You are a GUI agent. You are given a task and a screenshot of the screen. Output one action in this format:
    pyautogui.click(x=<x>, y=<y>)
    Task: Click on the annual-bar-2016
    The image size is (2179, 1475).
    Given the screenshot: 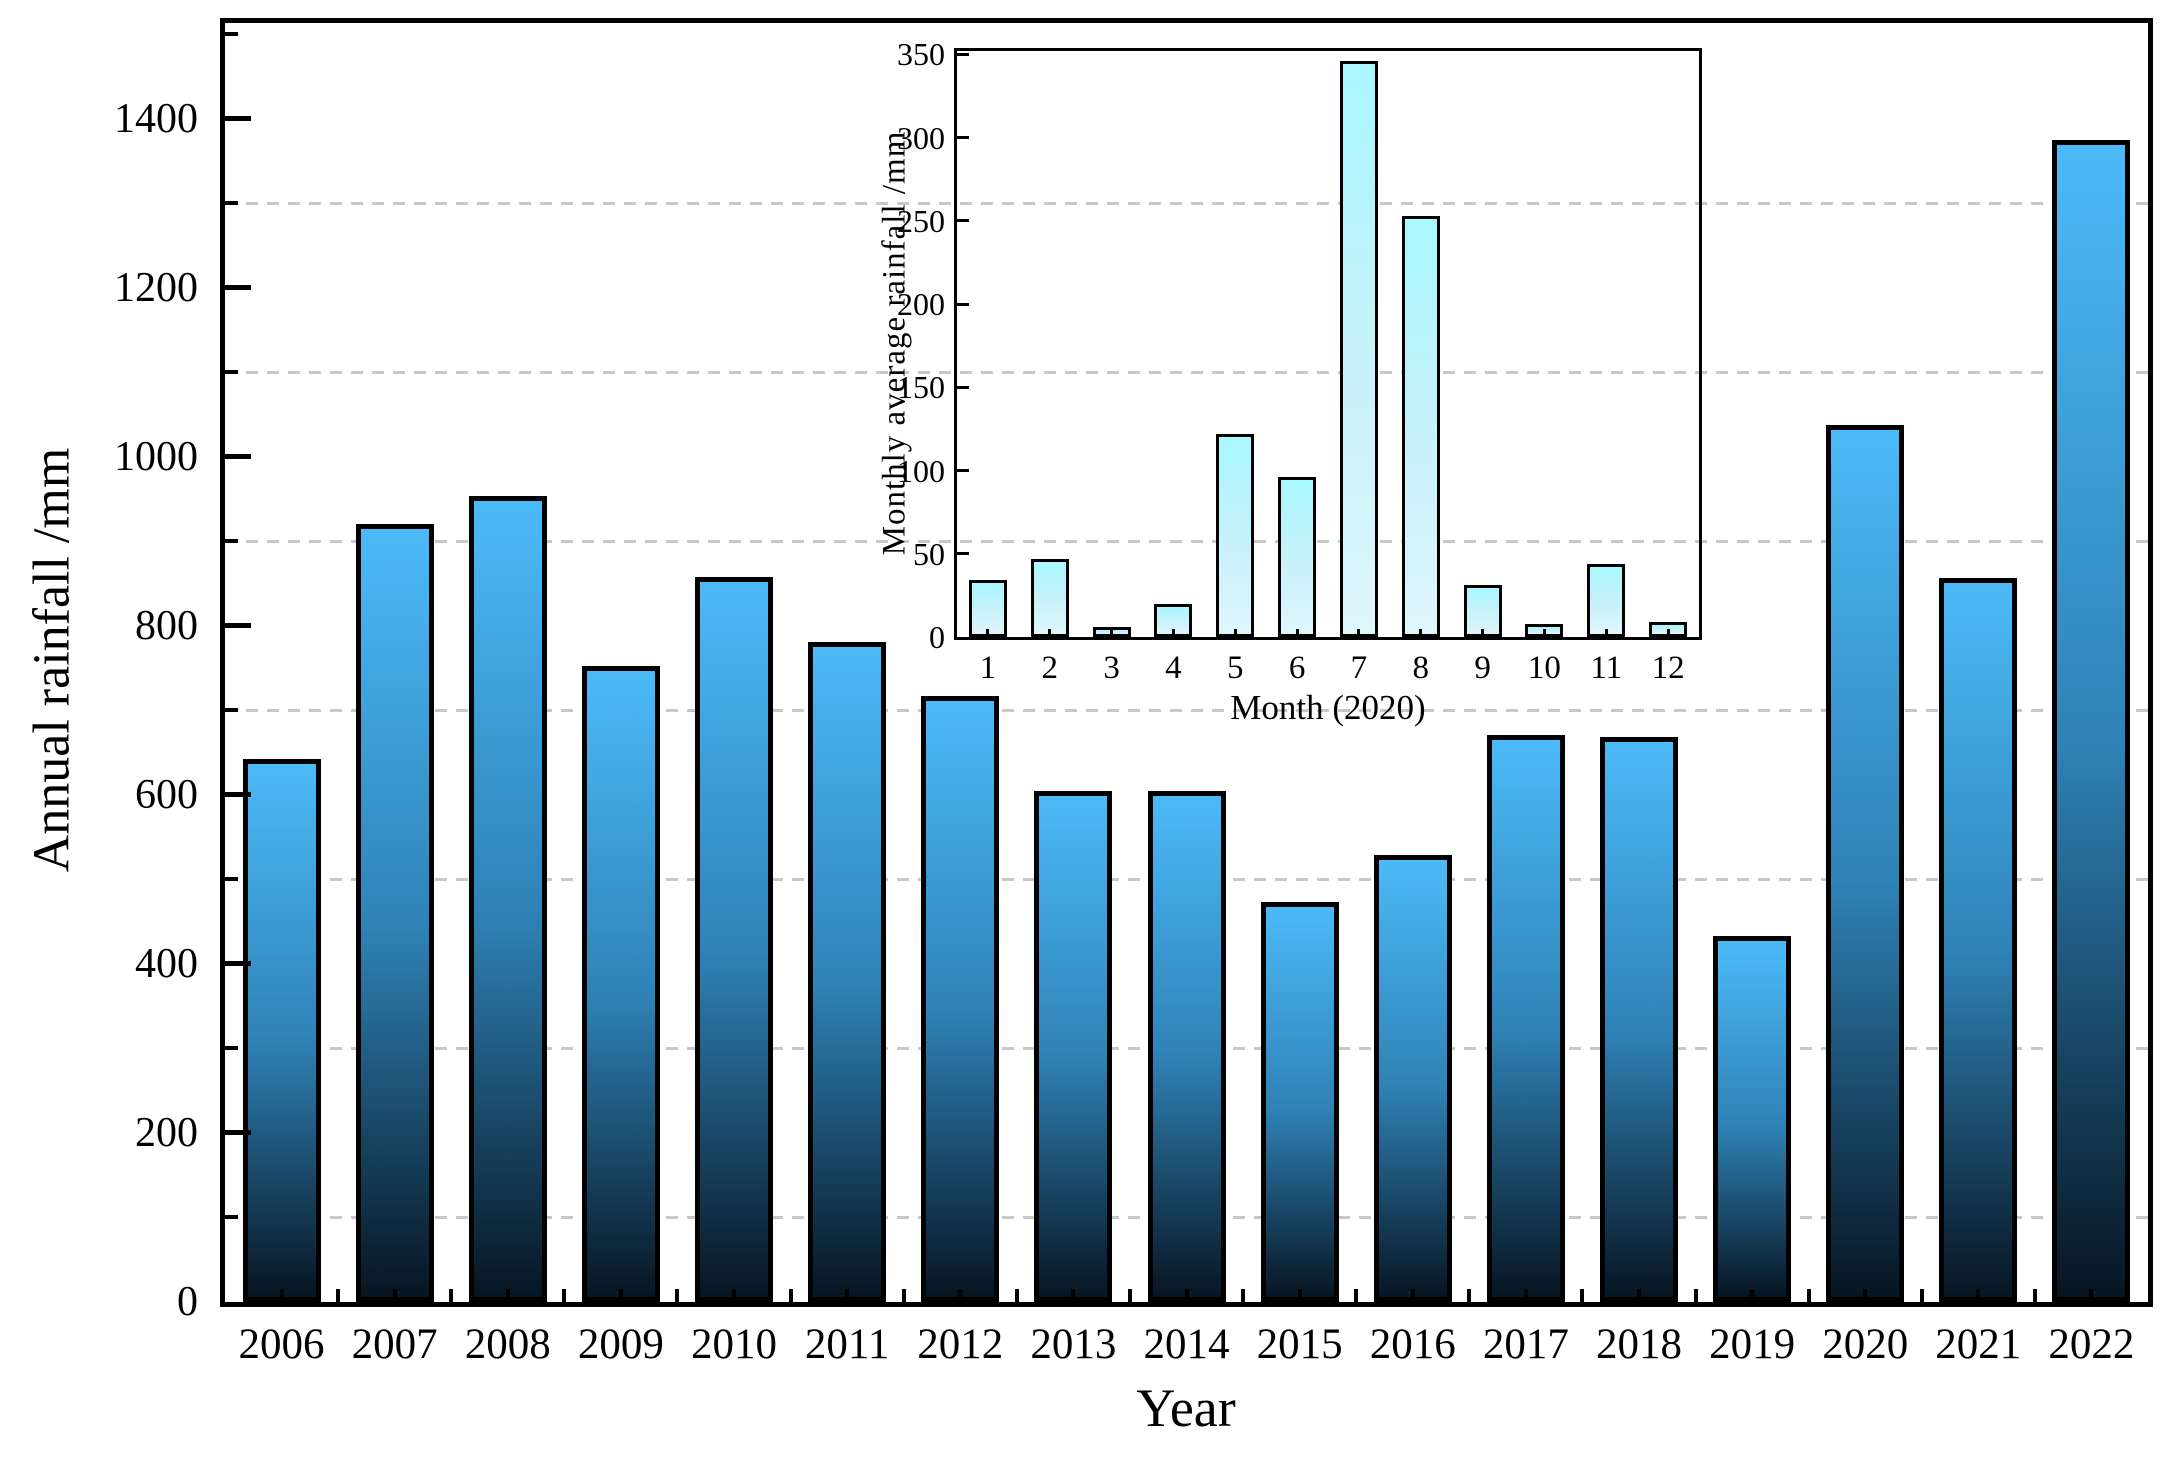 What is the action you would take?
    pyautogui.click(x=1413, y=1078)
    